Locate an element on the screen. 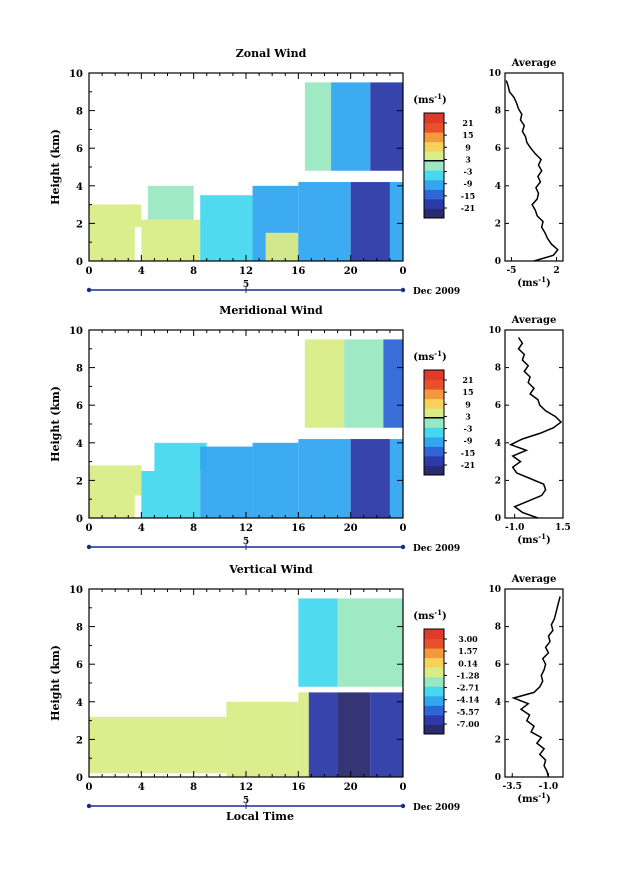 This screenshot has height=873, width=620. colorbar-tick-label: 15 is located at coordinates (467, 135).